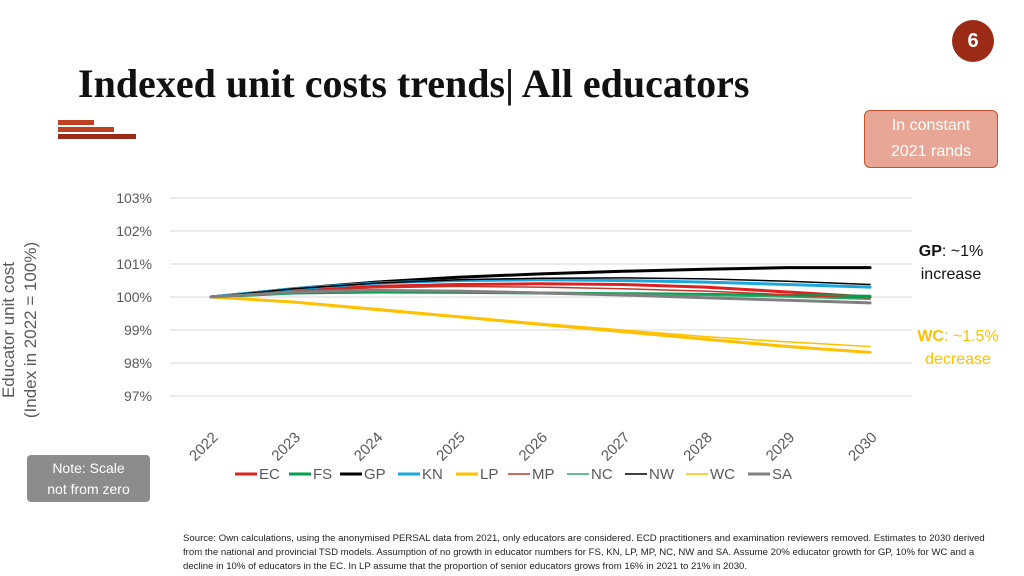 The height and width of the screenshot is (576, 1024). What do you see at coordinates (138, 396) in the screenshot?
I see `y-tick-label: 97%` at bounding box center [138, 396].